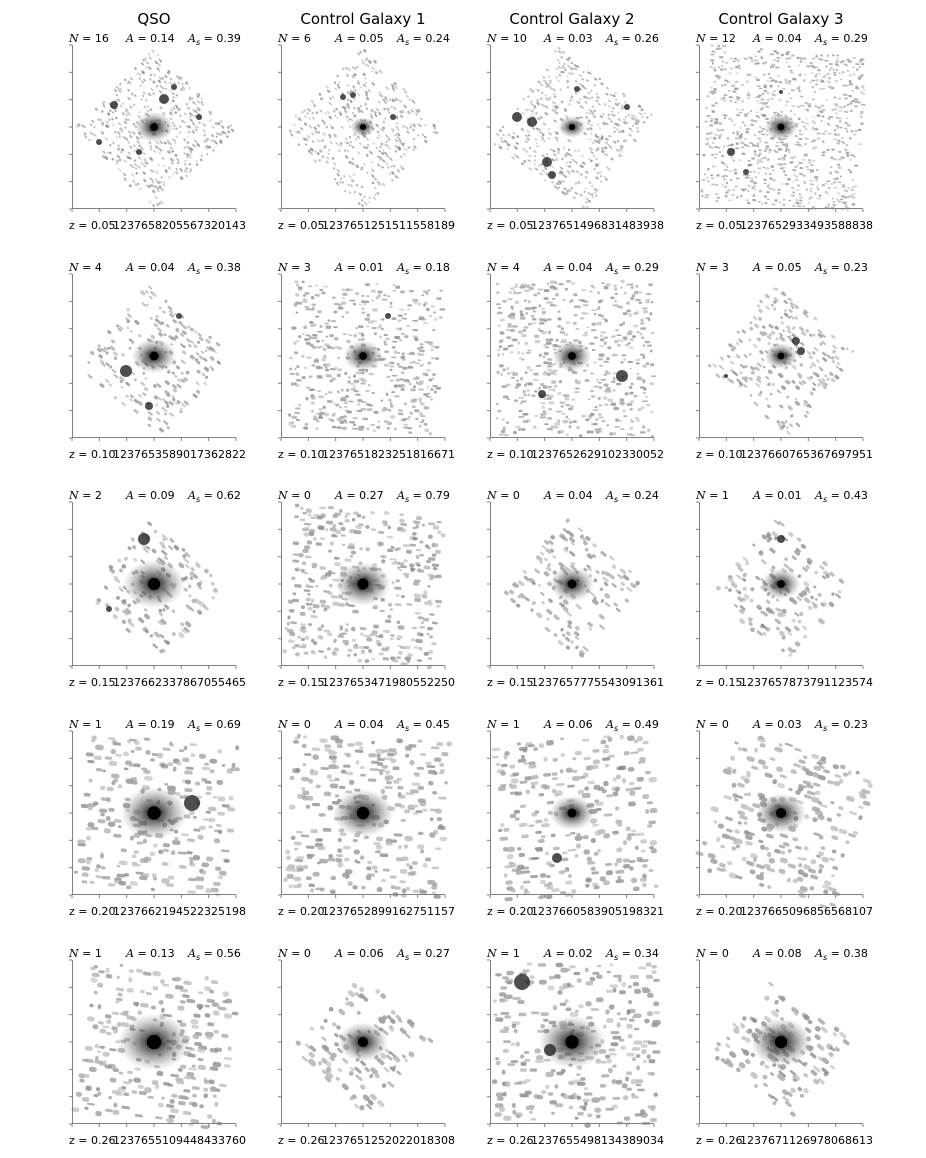 Image resolution: width=926 pixels, height=1158 pixels. I want to click on redshift-value: 0.10, so click(312, 454).